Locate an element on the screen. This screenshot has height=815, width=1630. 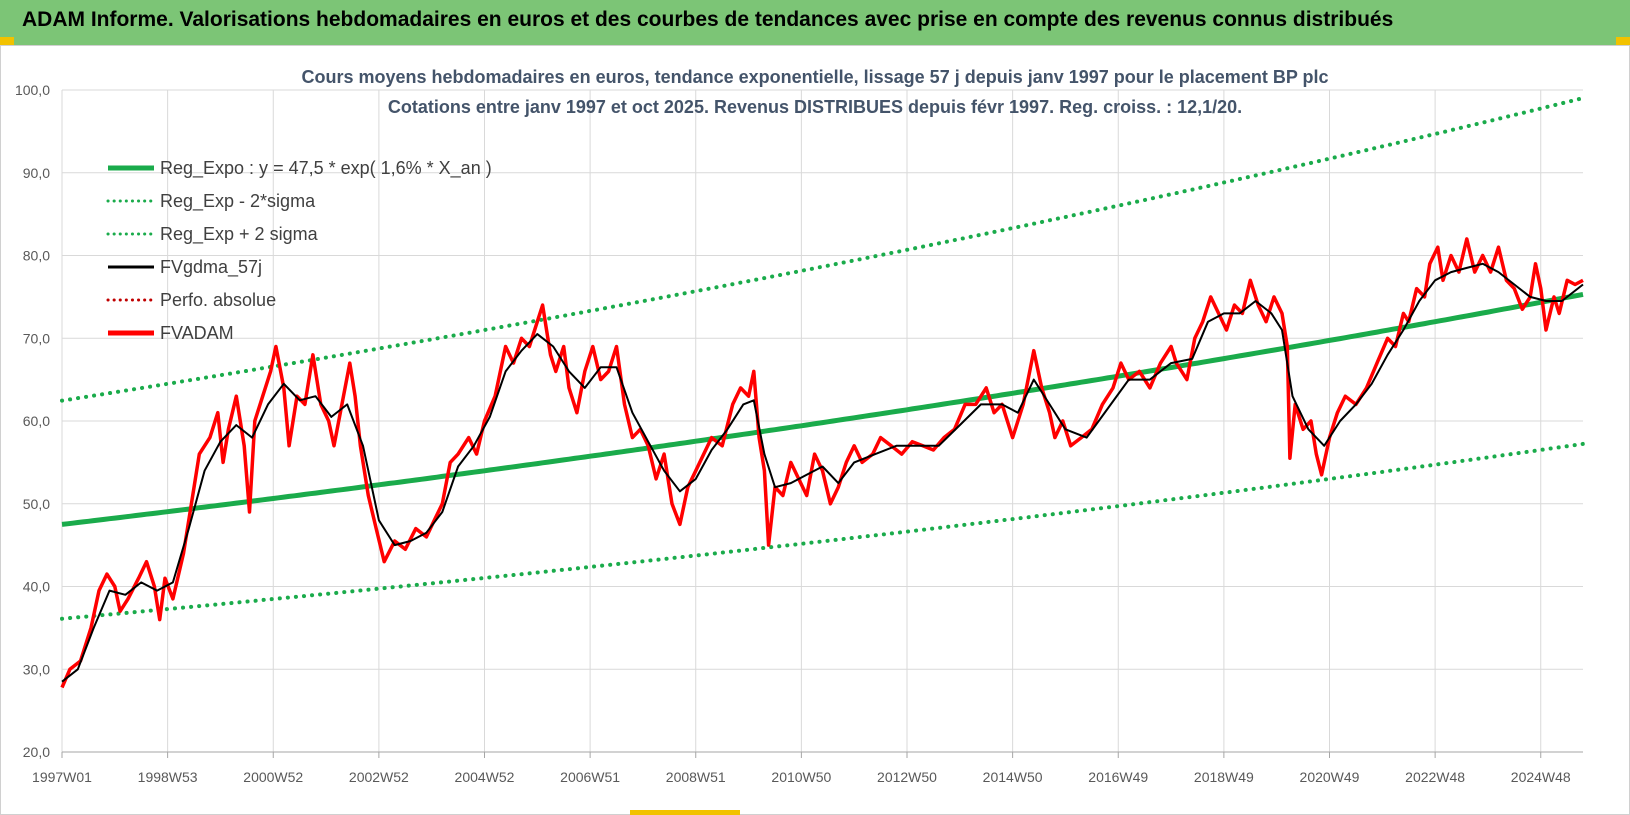
x-tick-label: 2020W49 is located at coordinates (1330, 777).